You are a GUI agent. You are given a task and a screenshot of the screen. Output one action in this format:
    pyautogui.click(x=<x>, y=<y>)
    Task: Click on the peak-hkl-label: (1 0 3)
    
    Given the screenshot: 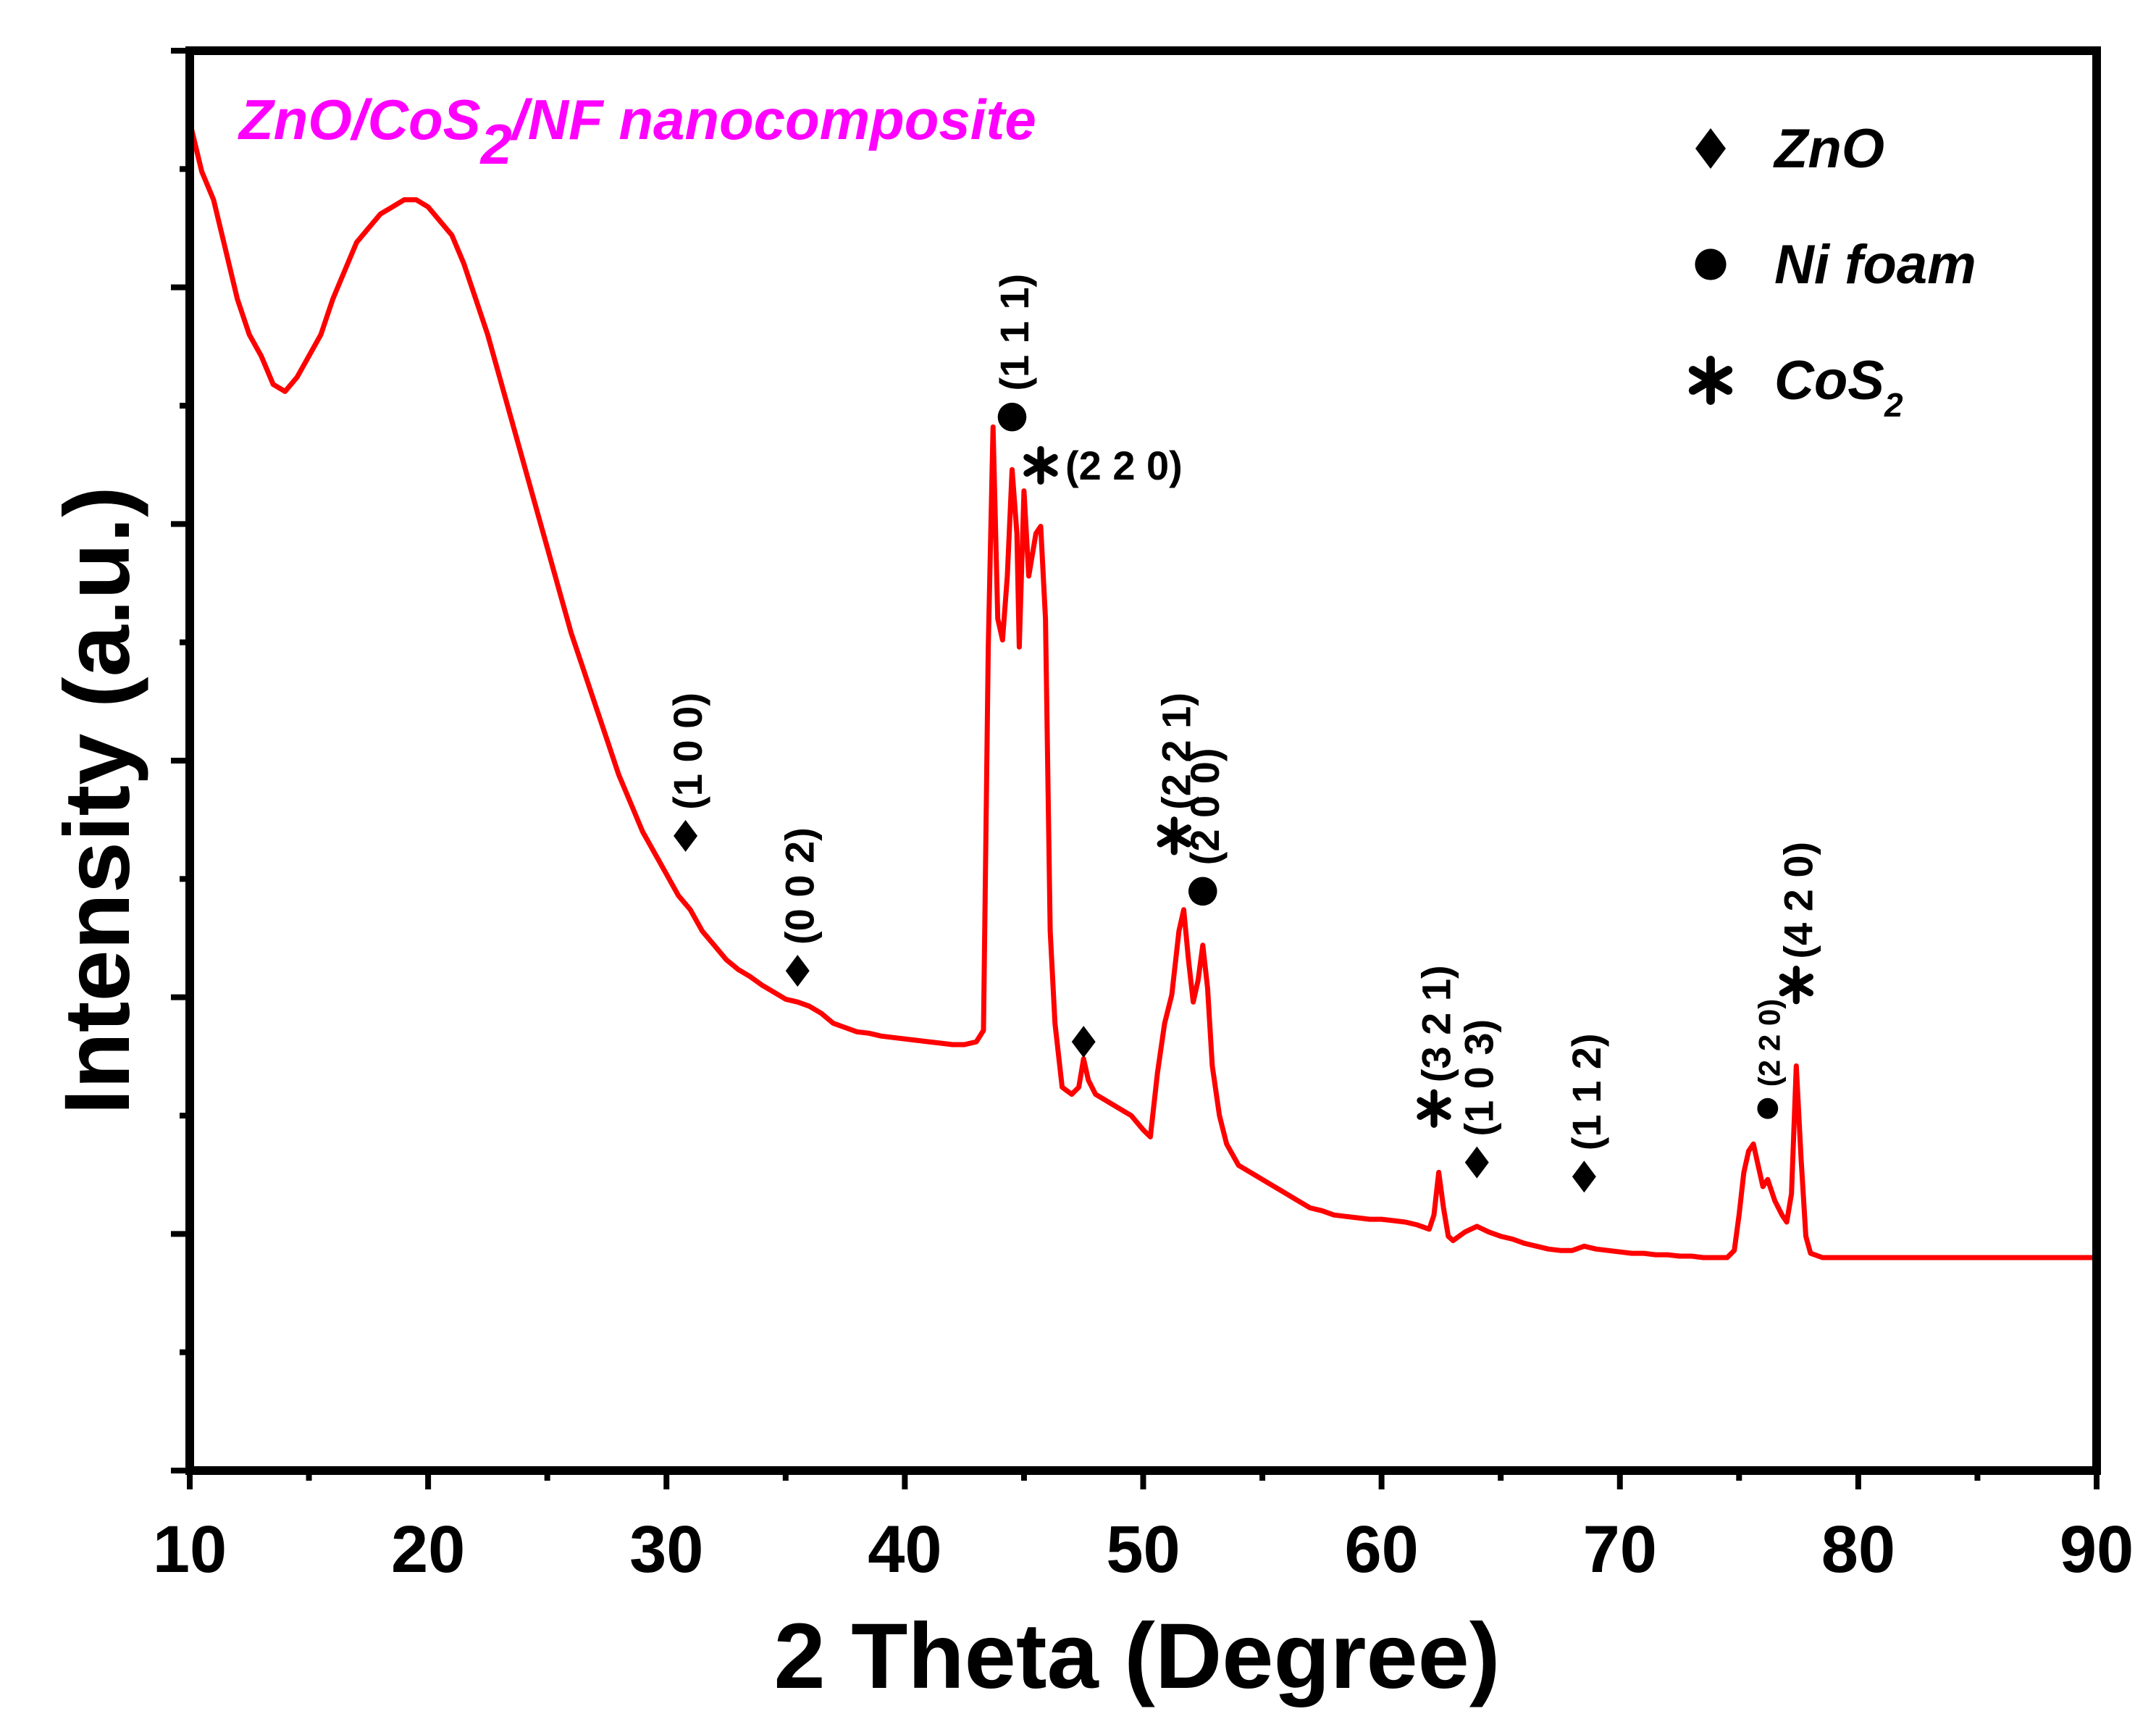 What is the action you would take?
    pyautogui.click(x=1479, y=1078)
    